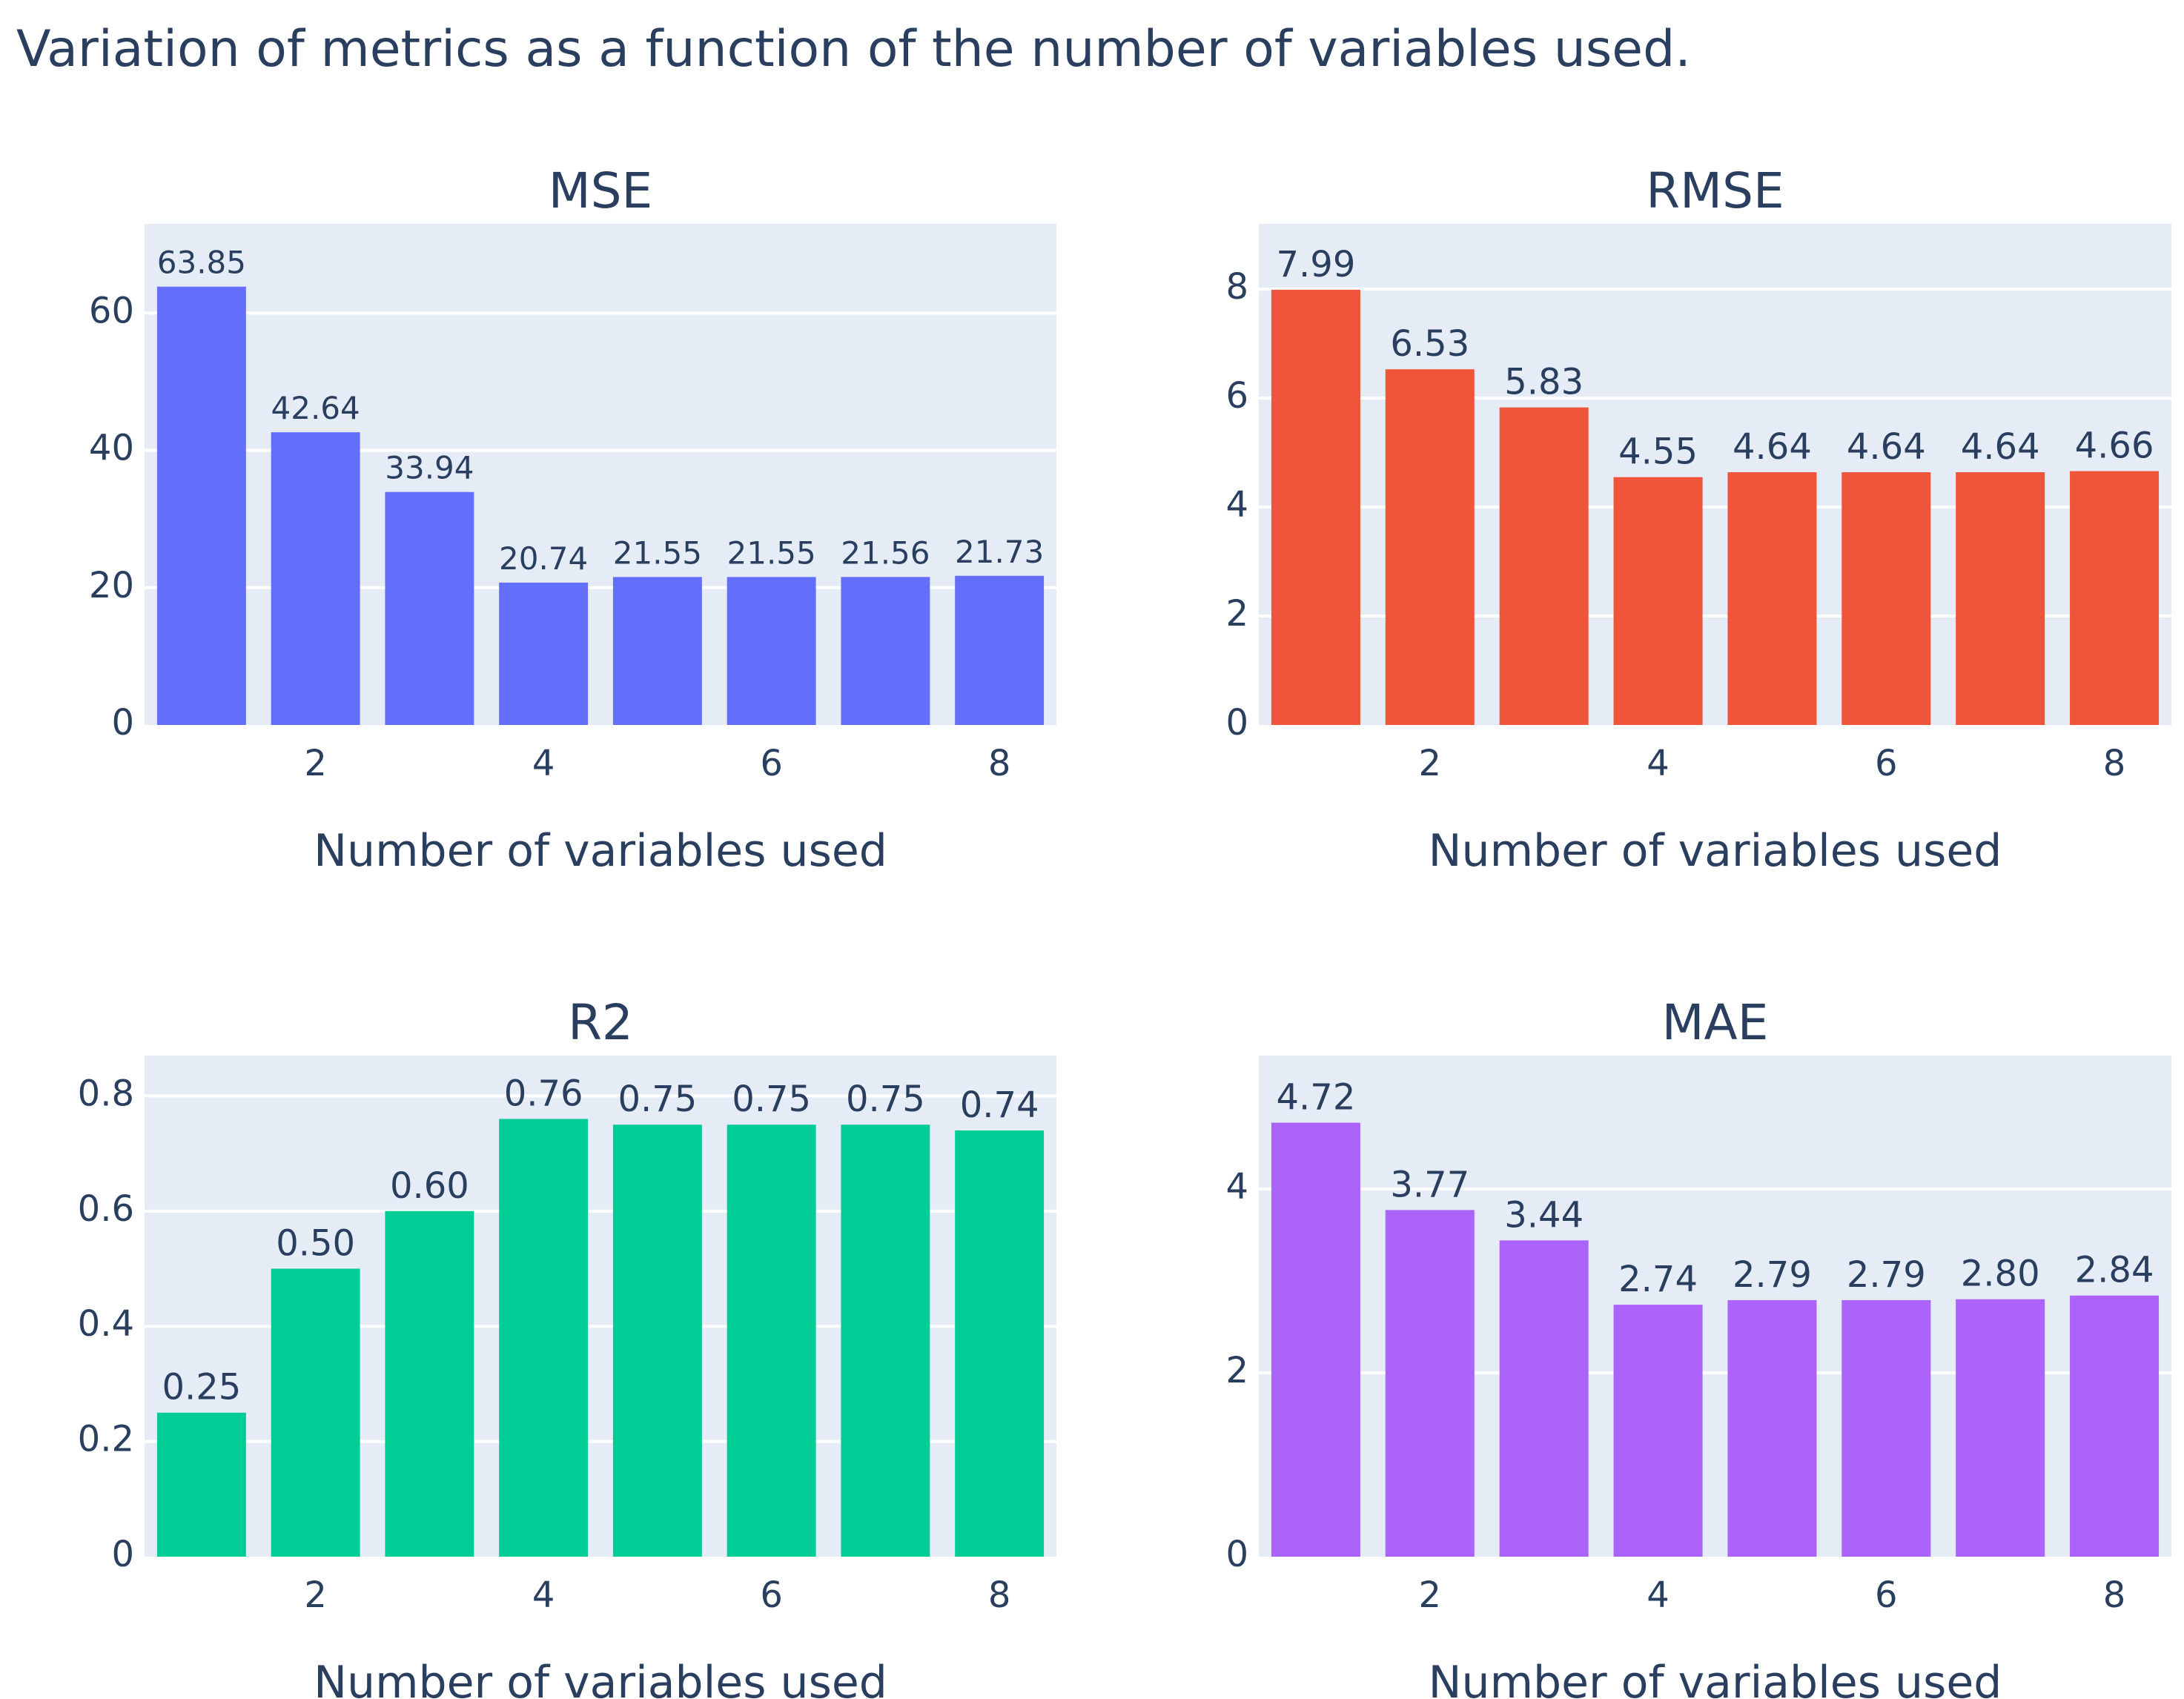 The image size is (2184, 1699). What do you see at coordinates (1887, 1595) in the screenshot?
I see `mae-x-tick-label: 6` at bounding box center [1887, 1595].